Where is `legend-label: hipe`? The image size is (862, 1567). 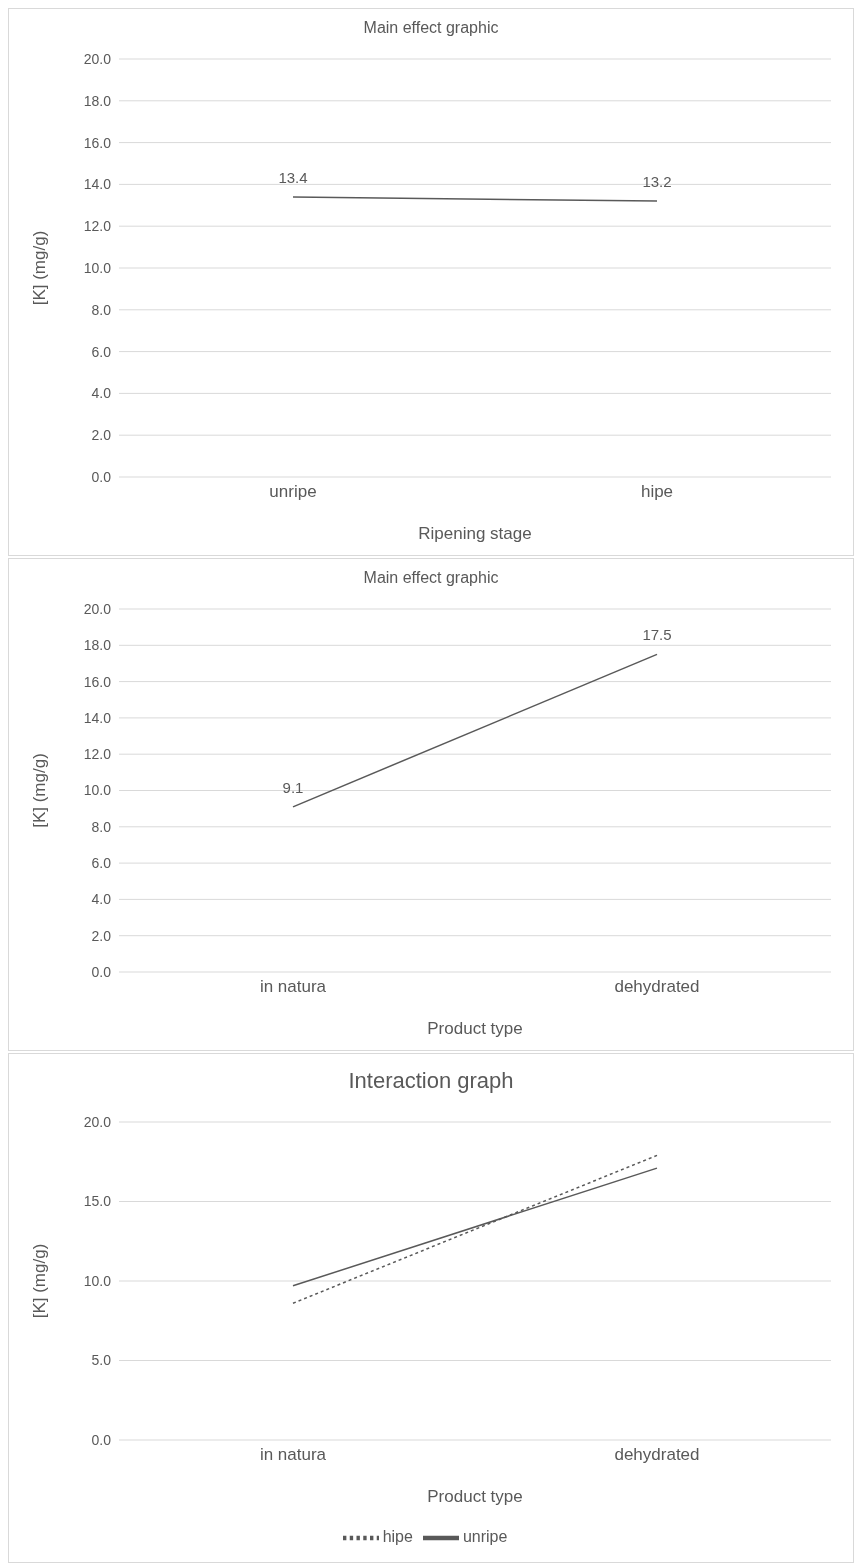 legend-label: hipe is located at coordinates (397, 1537).